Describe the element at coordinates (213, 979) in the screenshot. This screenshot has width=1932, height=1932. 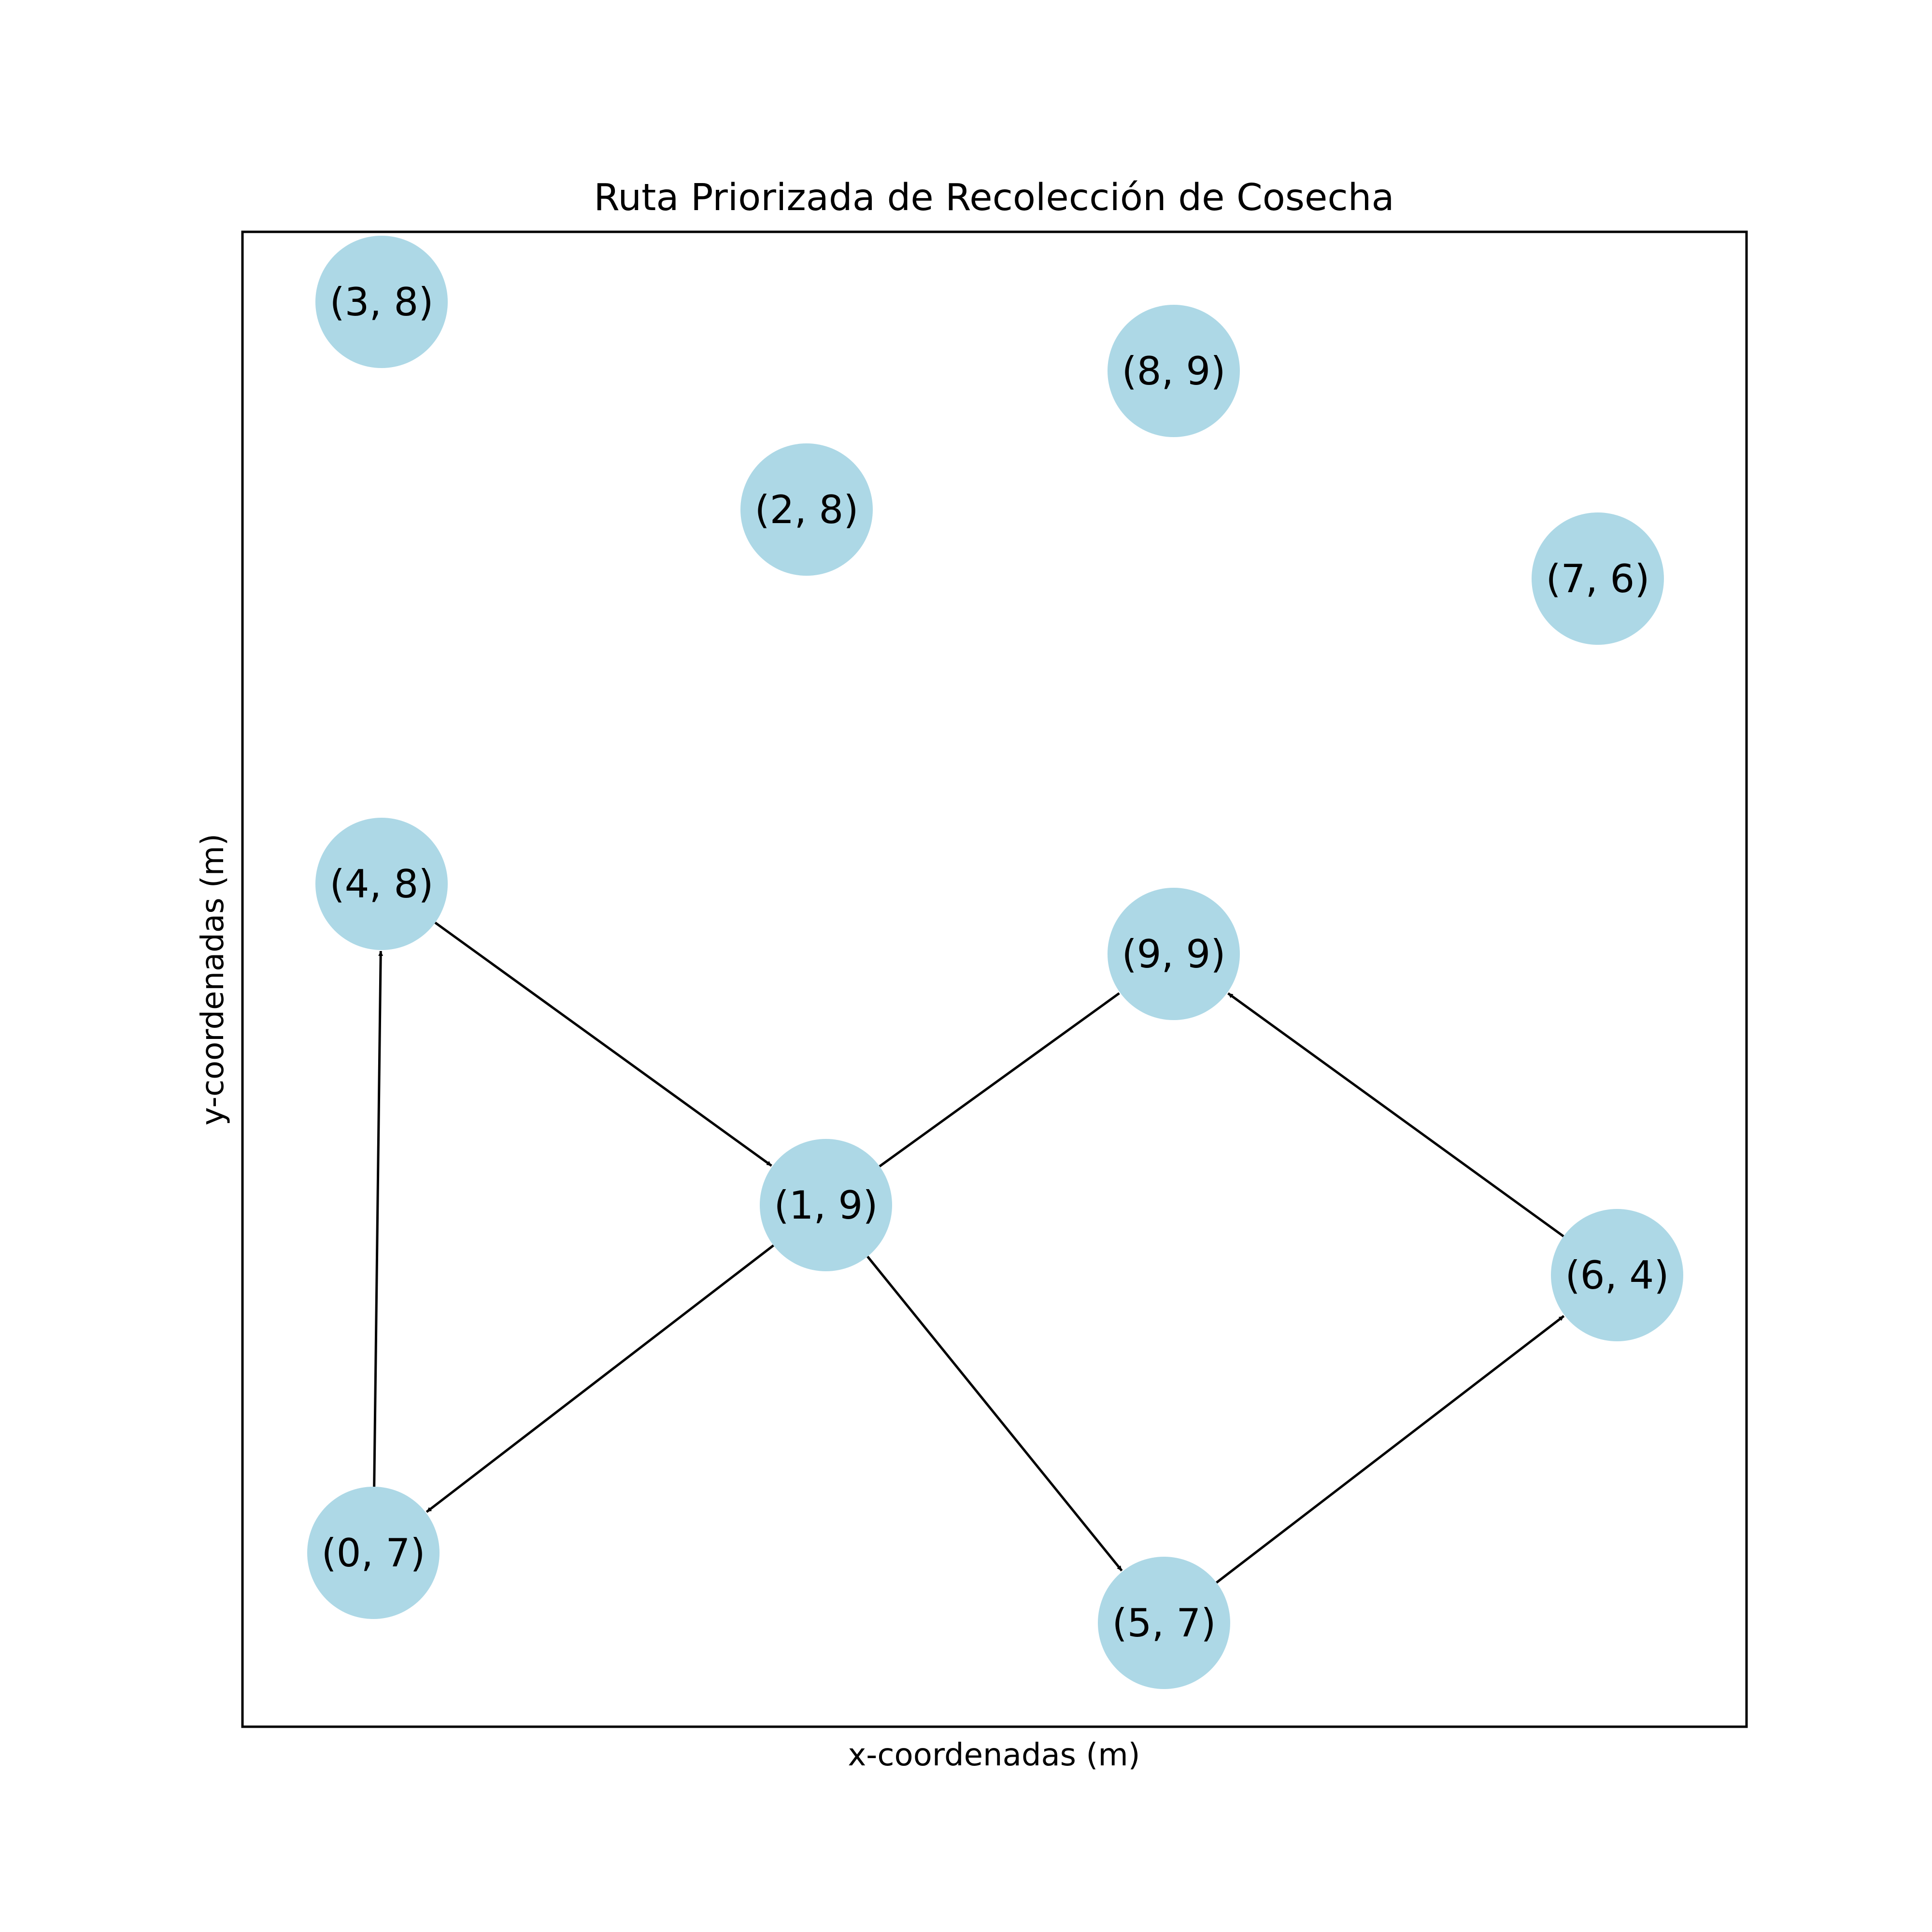
I see `y-axis-label: y-coordenadas (m)` at that location.